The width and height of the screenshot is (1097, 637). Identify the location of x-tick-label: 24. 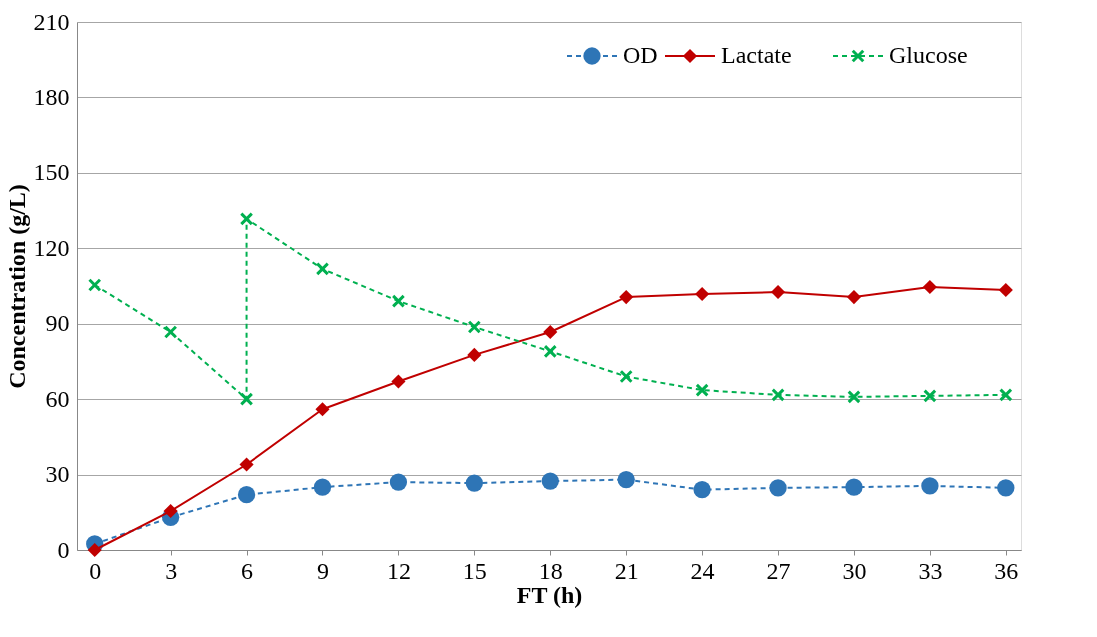
(702, 570).